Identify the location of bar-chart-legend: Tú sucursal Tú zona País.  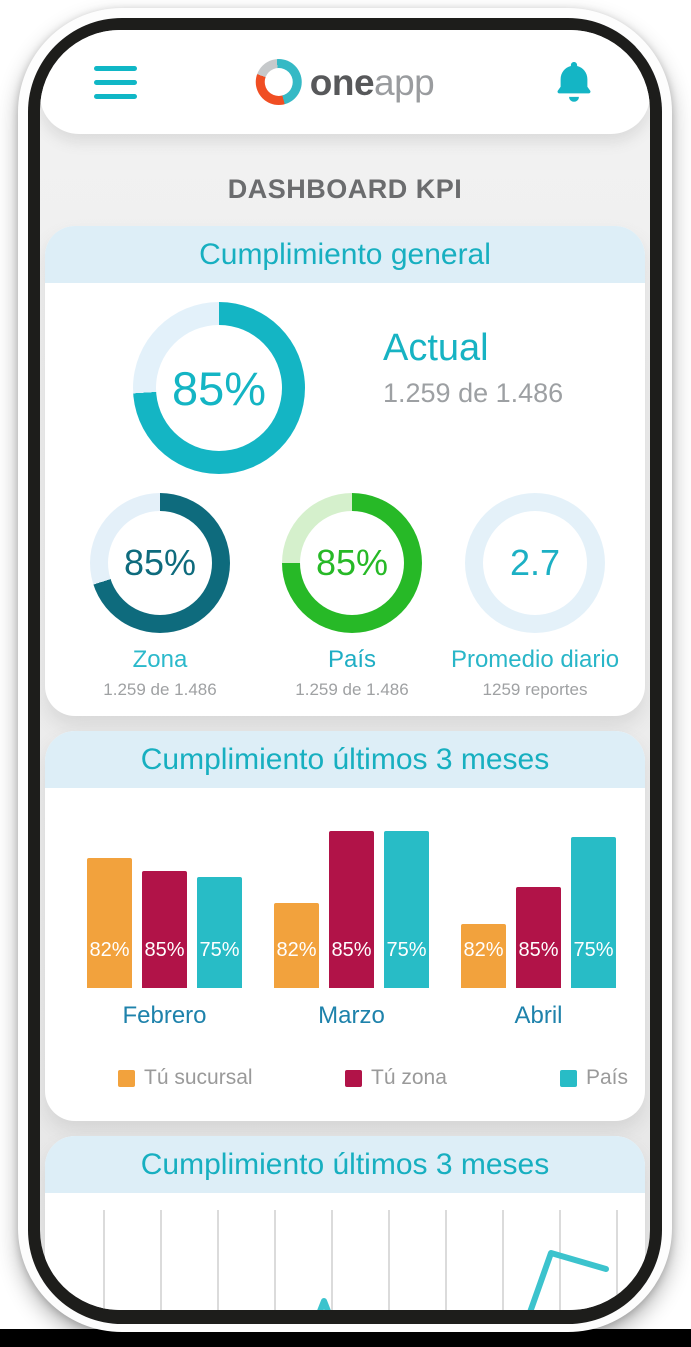
(345, 1081).